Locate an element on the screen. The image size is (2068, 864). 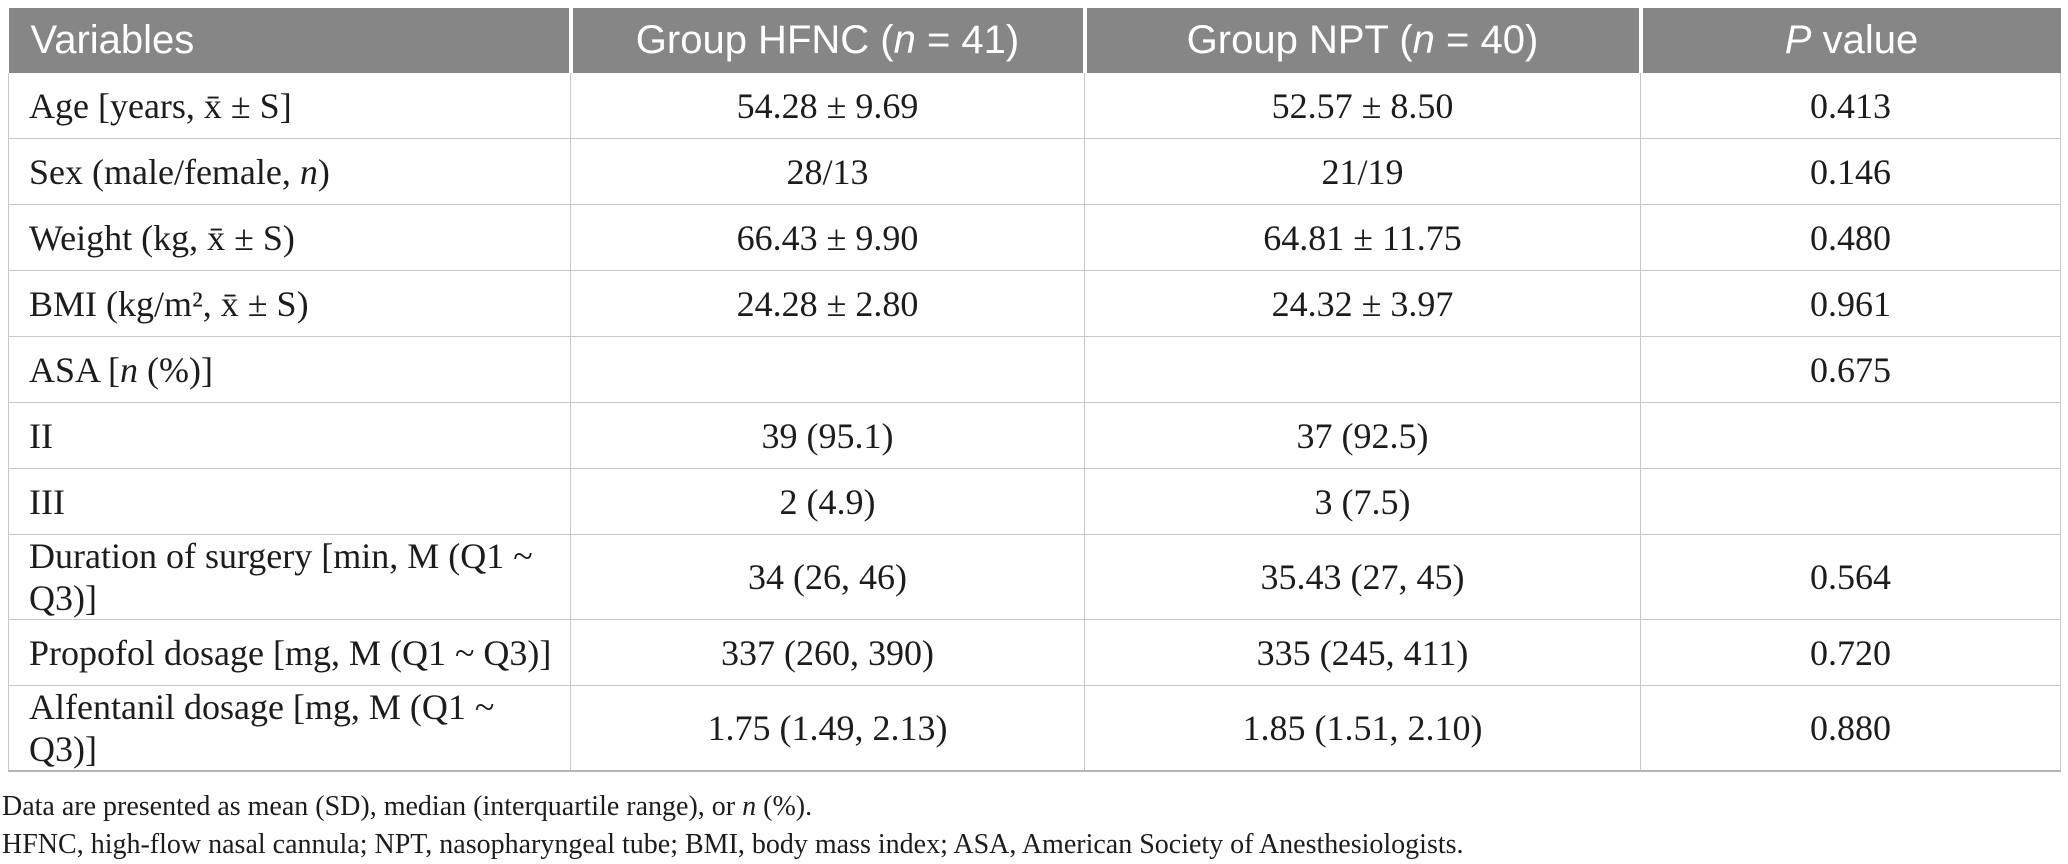
npt-value-cell: 3 (7.5) is located at coordinates (1362, 501).